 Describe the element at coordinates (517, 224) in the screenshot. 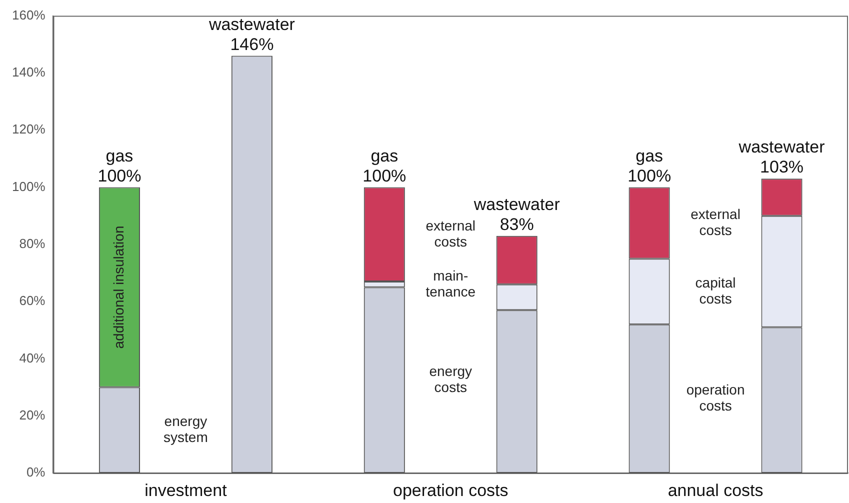

I see `total-label: 83%` at that location.